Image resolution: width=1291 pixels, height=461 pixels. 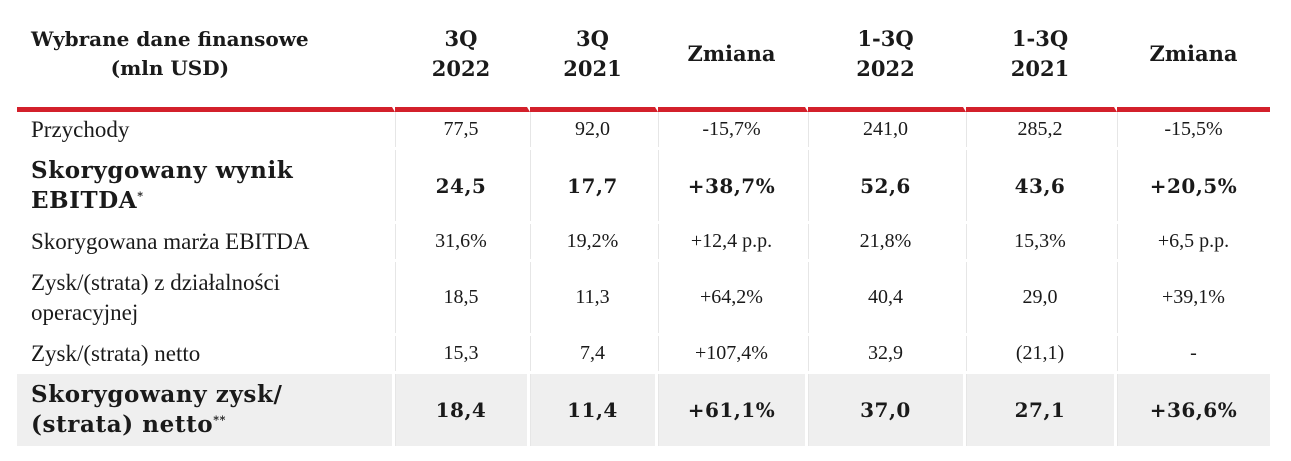 I want to click on table-cell: -15,5%, so click(x=1193, y=131).